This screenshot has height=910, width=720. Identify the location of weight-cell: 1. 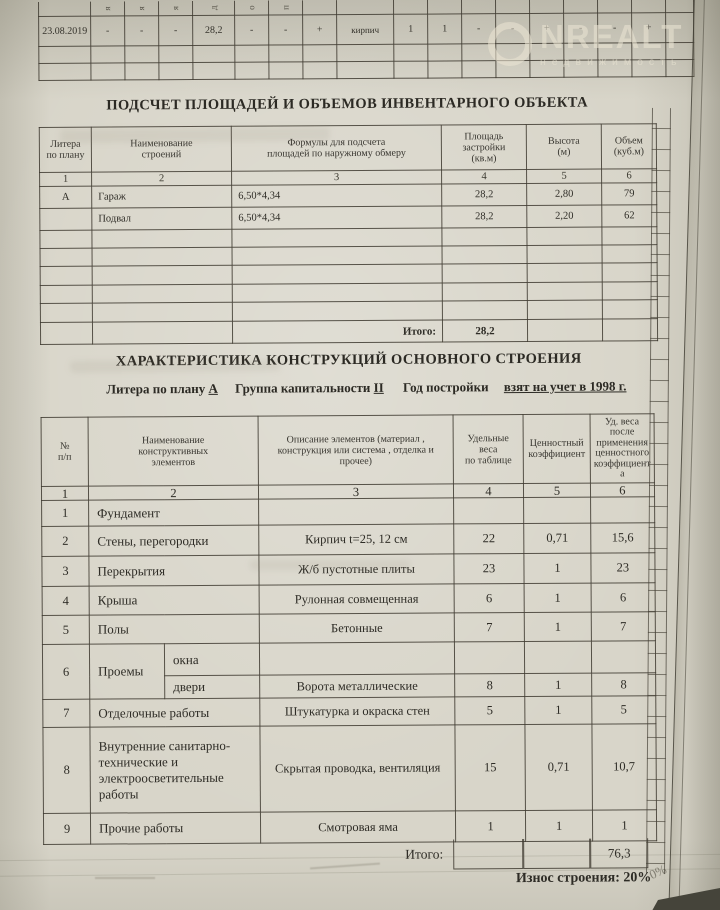
(490, 826).